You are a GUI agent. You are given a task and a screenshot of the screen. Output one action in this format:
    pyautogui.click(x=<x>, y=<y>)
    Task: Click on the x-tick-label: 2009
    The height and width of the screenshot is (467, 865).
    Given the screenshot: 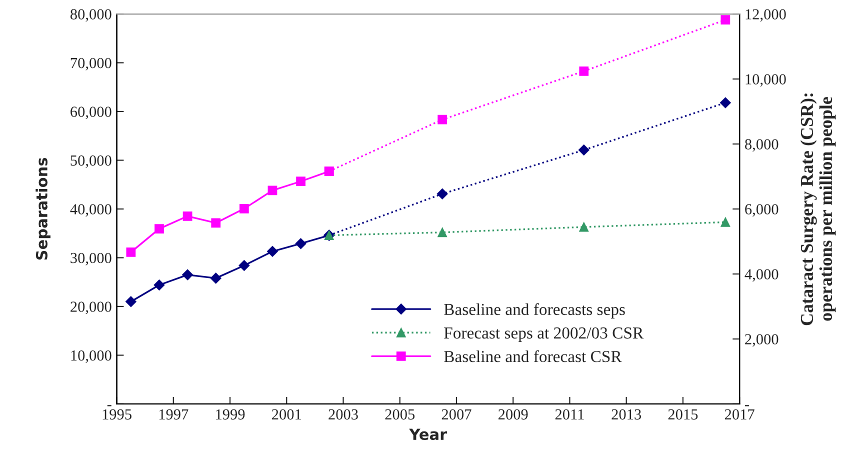 What is the action you would take?
    pyautogui.click(x=513, y=414)
    